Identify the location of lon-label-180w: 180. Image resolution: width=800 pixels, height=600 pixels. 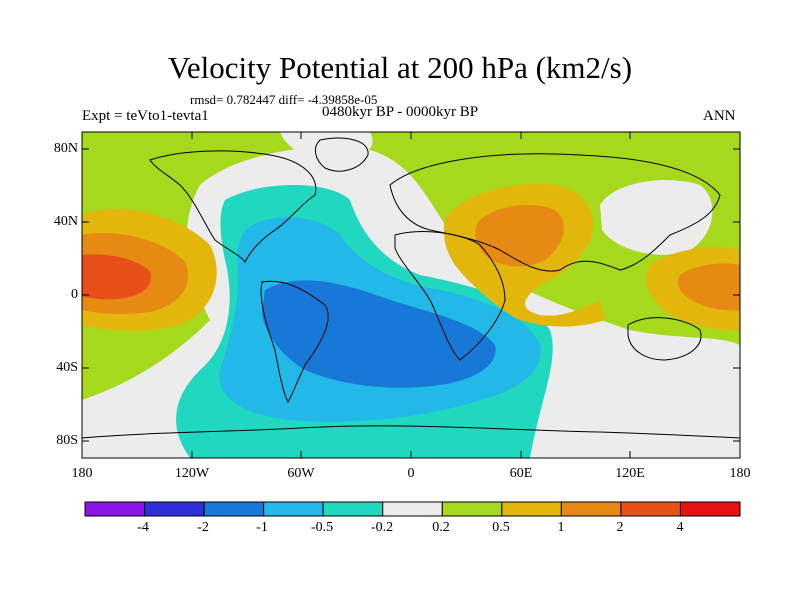
(82, 473).